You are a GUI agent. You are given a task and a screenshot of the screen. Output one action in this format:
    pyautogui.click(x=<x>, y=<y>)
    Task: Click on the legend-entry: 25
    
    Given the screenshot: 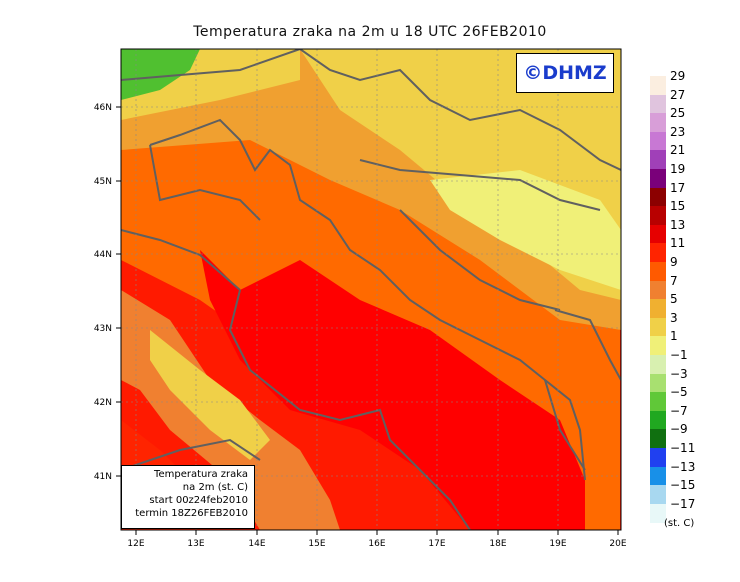 What is the action you would take?
    pyautogui.click(x=690, y=119)
    